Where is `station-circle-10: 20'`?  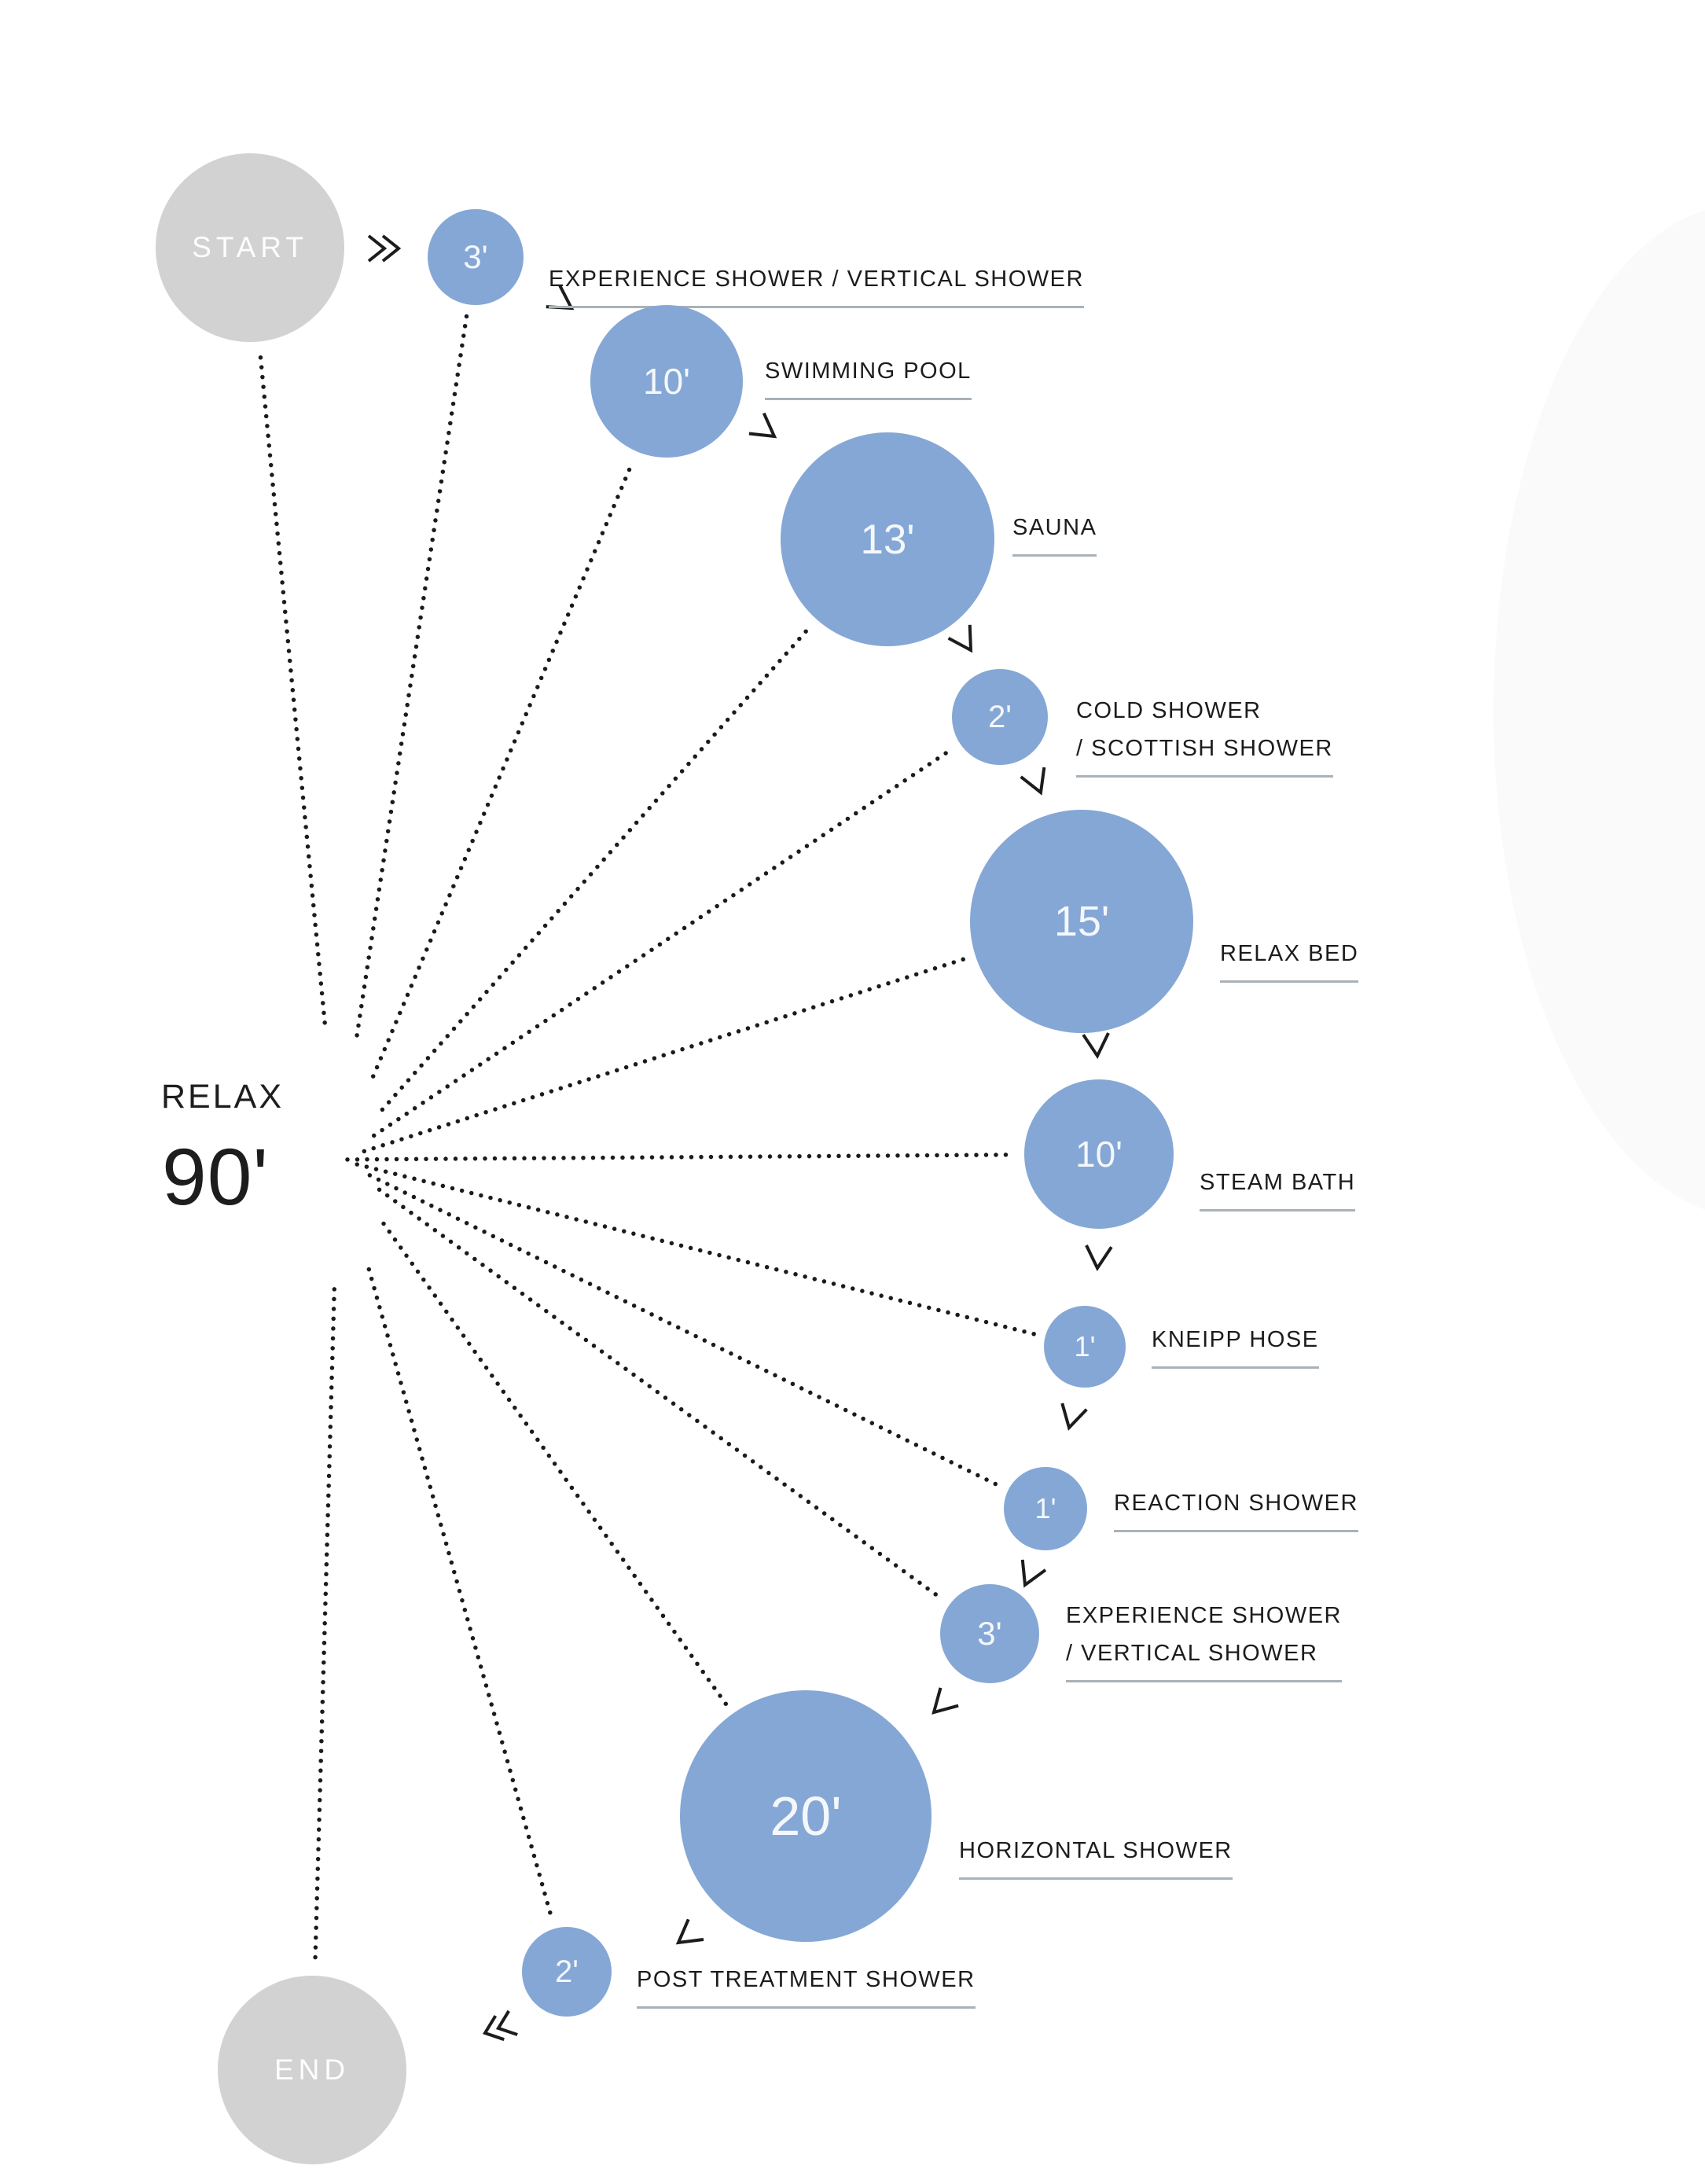
station-circle-10: 20' is located at coordinates (806, 1816).